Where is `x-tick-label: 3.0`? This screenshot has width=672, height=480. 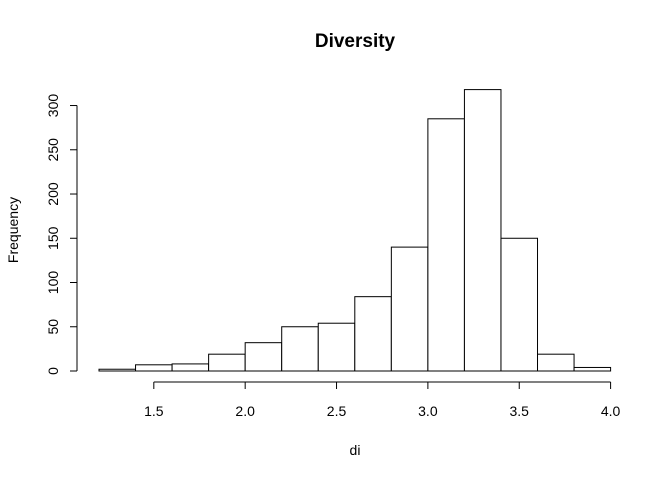
x-tick-label: 3.0 is located at coordinates (428, 411).